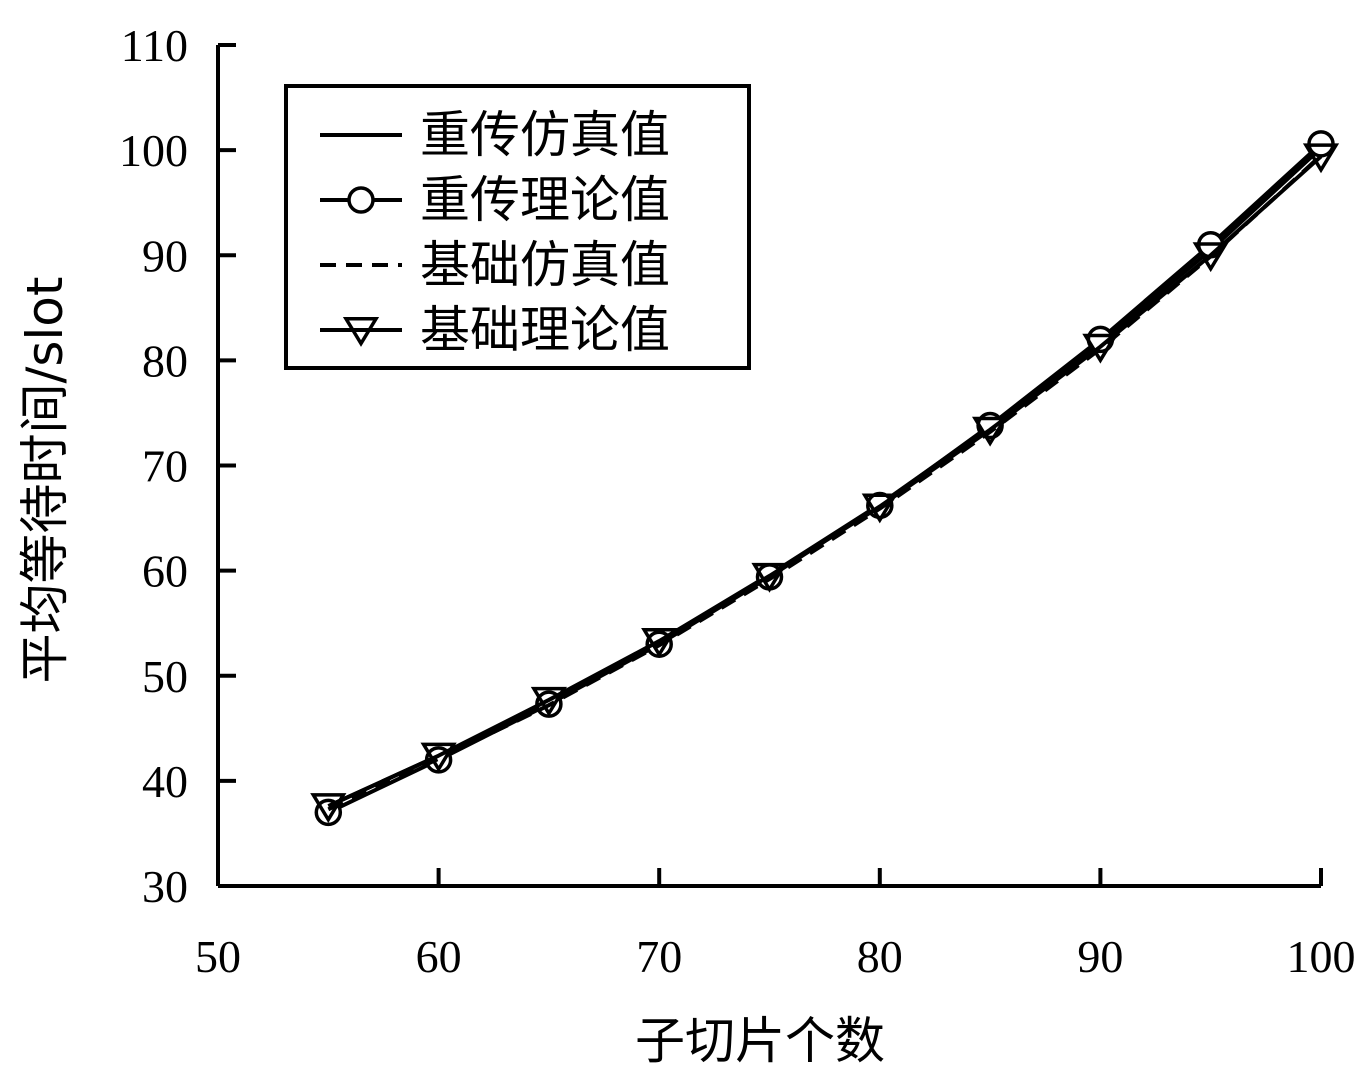 The width and height of the screenshot is (1365, 1077). Describe the element at coordinates (154, 45) in the screenshot. I see `y-tick-label: 110` at that location.